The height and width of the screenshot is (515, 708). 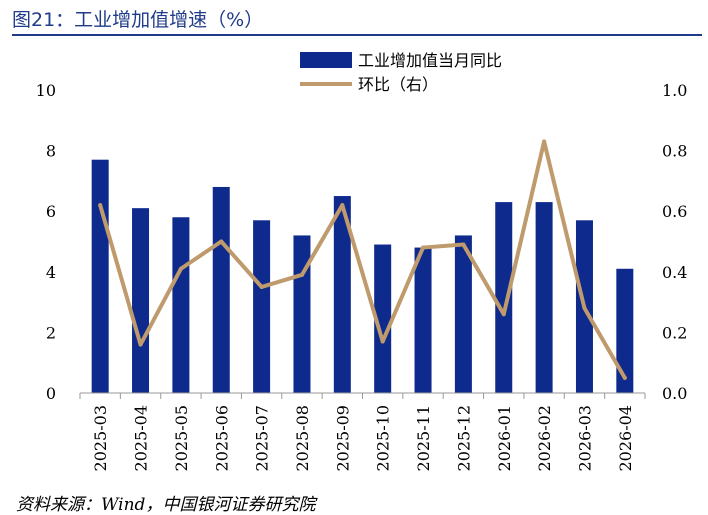 What do you see at coordinates (51, 393) in the screenshot?
I see `y-left-tick-label: 0` at bounding box center [51, 393].